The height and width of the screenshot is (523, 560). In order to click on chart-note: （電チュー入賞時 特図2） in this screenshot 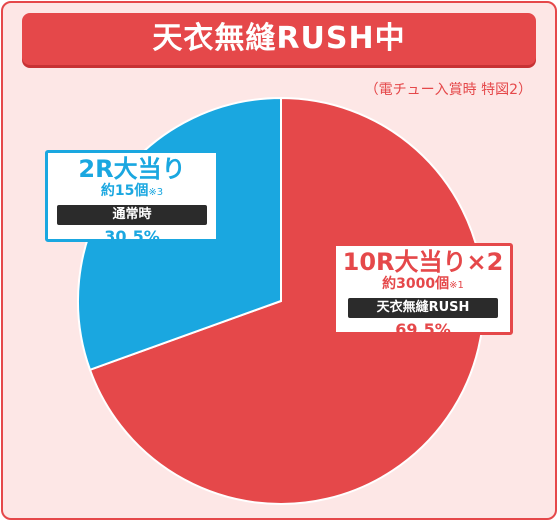, I will do `click(448, 90)`.